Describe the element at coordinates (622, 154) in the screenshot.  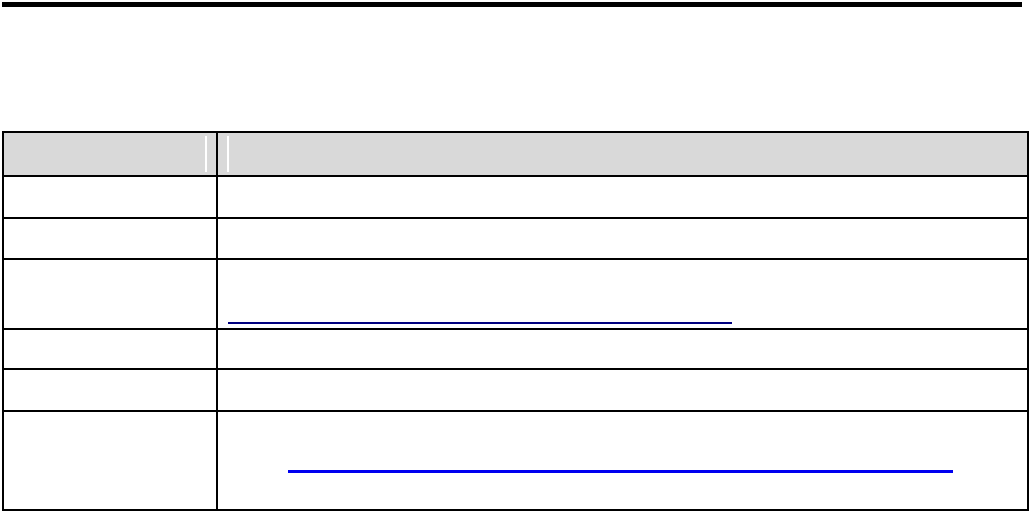
I see `header-cell-right` at that location.